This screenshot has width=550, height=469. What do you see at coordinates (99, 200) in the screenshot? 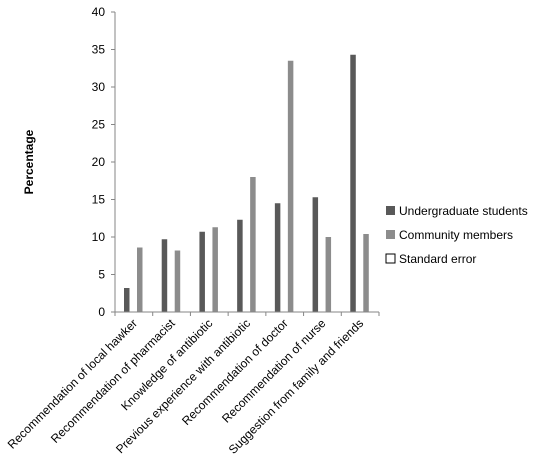
I see `y-tick-label: 15` at bounding box center [99, 200].